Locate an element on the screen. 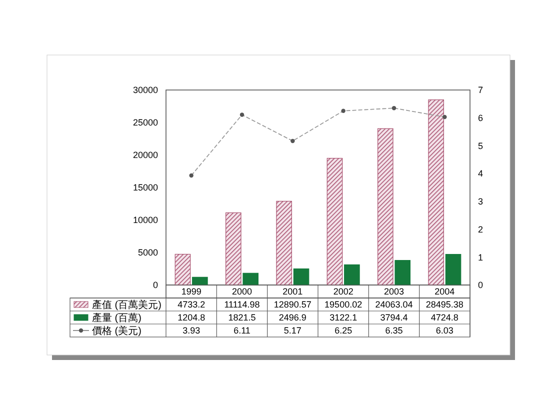 This screenshot has width=550, height=395. data-label: 6.35 is located at coordinates (394, 331).